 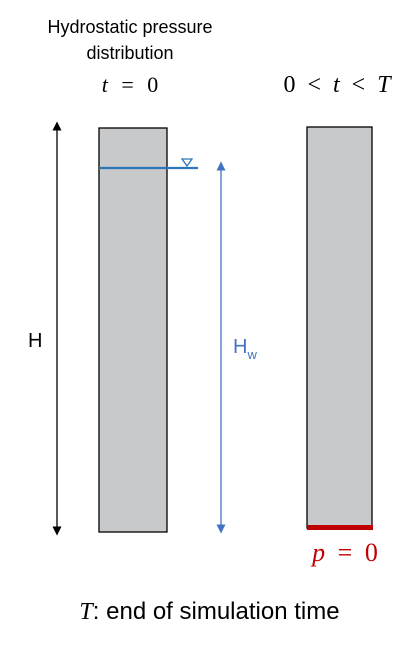 I want to click on water-height-label: Hw, so click(x=245, y=349).